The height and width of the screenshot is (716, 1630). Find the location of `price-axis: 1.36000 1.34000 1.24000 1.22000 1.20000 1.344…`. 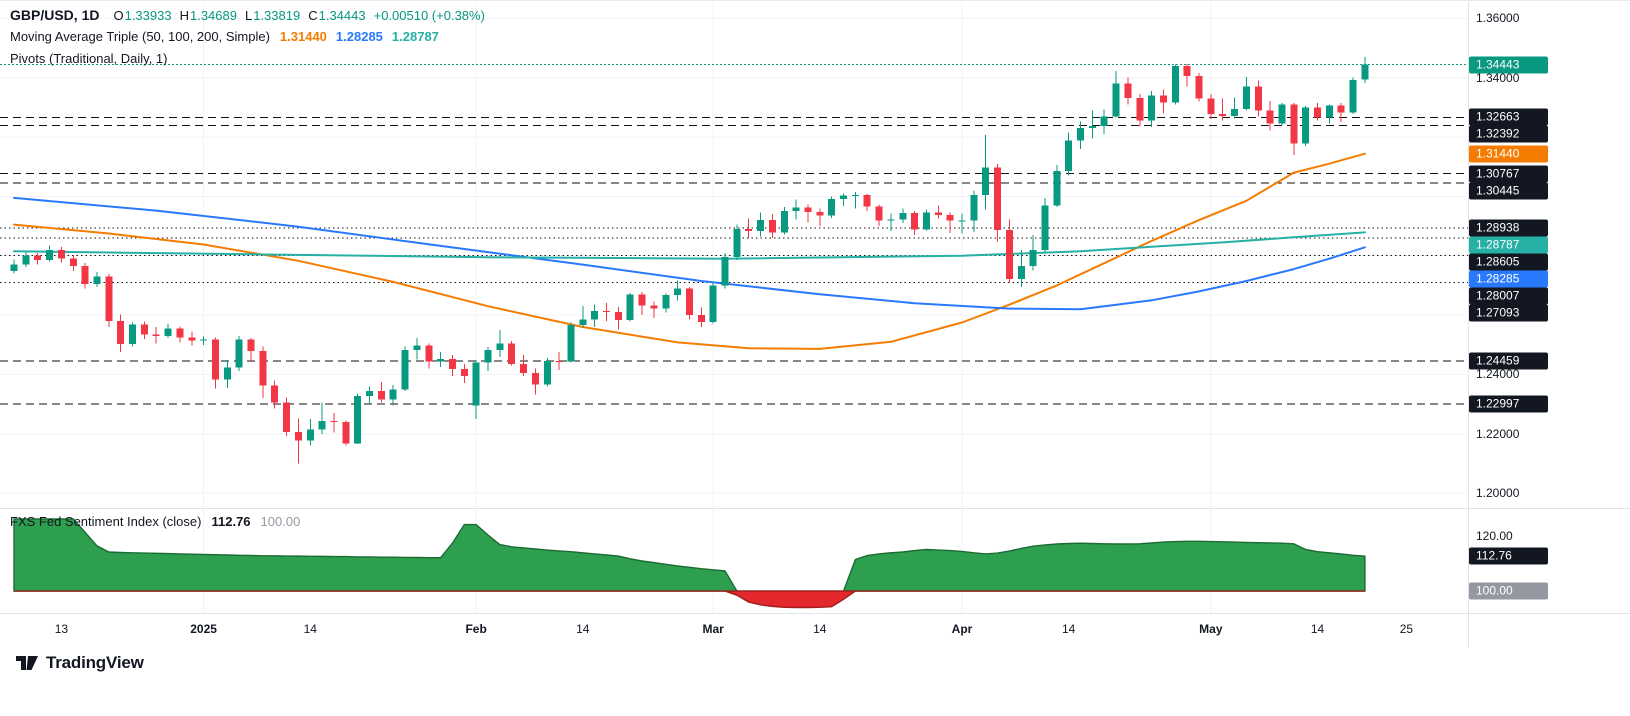

price-axis: 1.36000 1.34000 1.24000 1.22000 1.20000 1.344… is located at coordinates (1549, 324).